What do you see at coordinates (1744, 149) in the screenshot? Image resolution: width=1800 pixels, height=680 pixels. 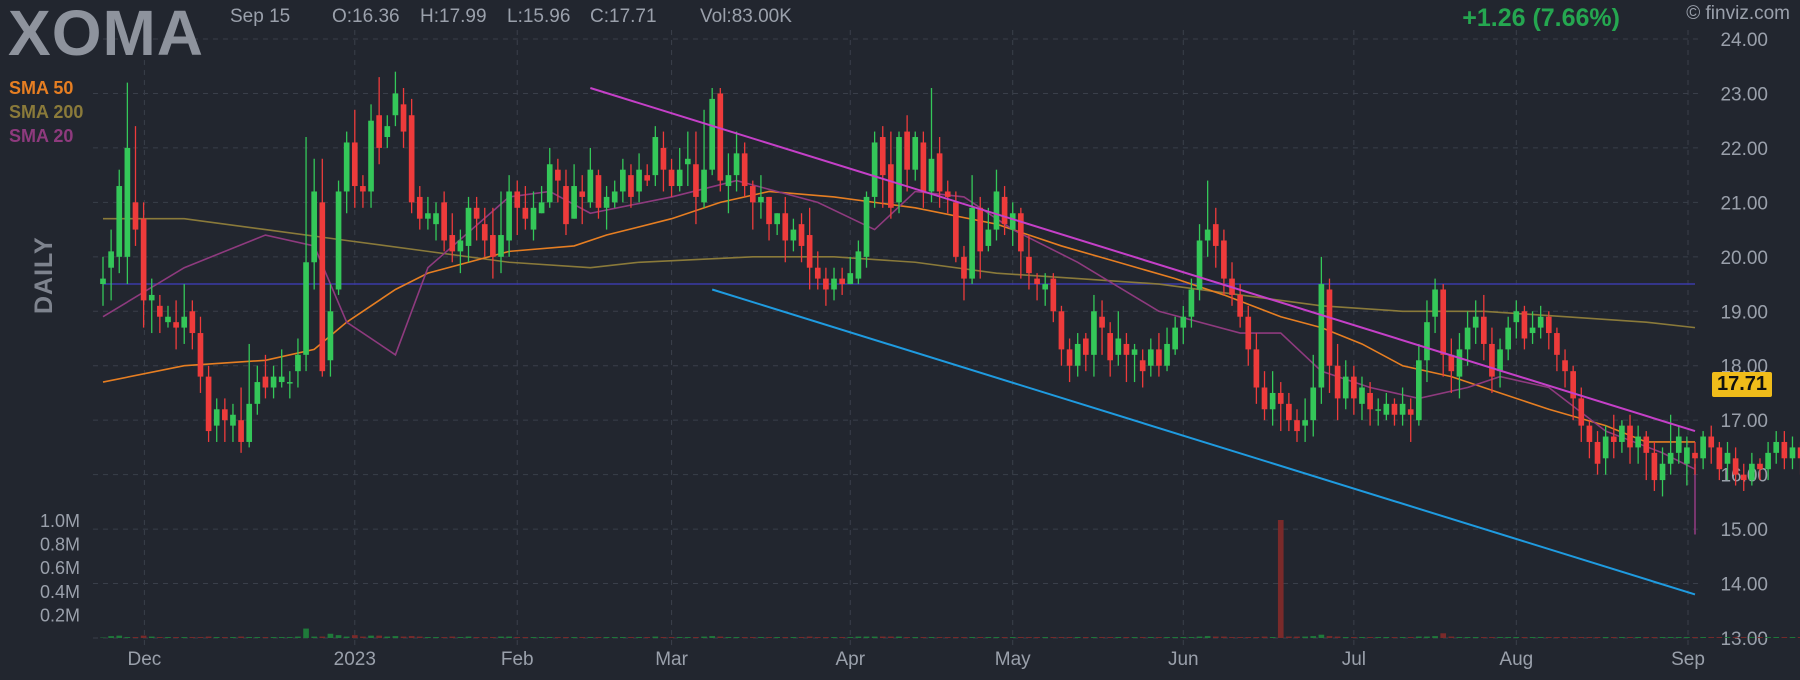 I see `y-tick-label: 22.00` at bounding box center [1744, 149].